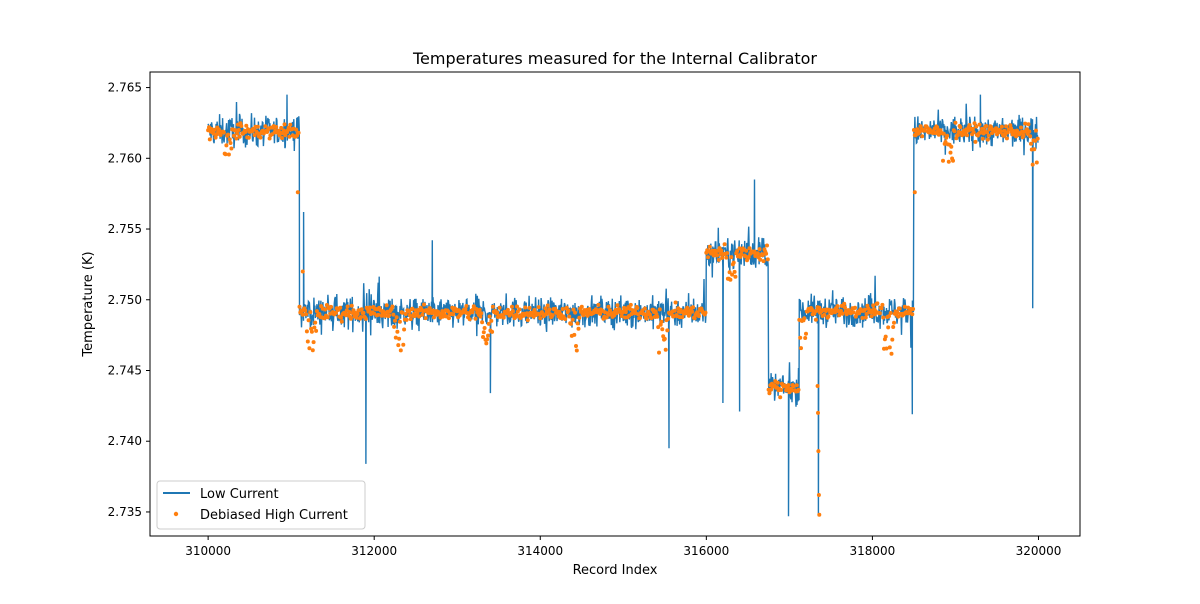 This screenshot has width=1200, height=604. I want to click on x-tick-label: 316000, so click(706, 551).